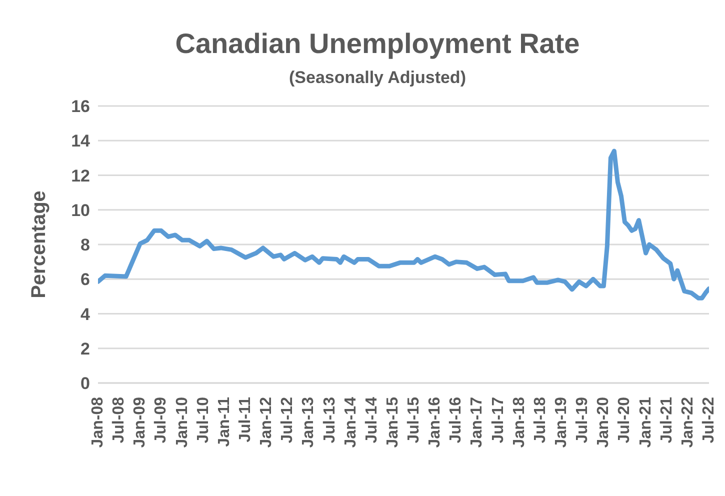 The image size is (725, 496). Describe the element at coordinates (456, 420) in the screenshot. I see `x-tick-label: Jul-16` at that location.